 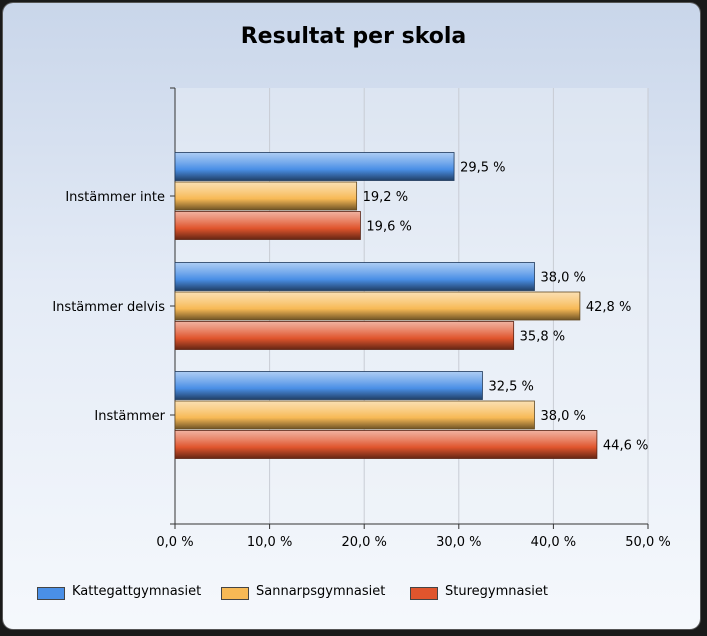 I want to click on data-label: 44,6 %, so click(x=625, y=446).